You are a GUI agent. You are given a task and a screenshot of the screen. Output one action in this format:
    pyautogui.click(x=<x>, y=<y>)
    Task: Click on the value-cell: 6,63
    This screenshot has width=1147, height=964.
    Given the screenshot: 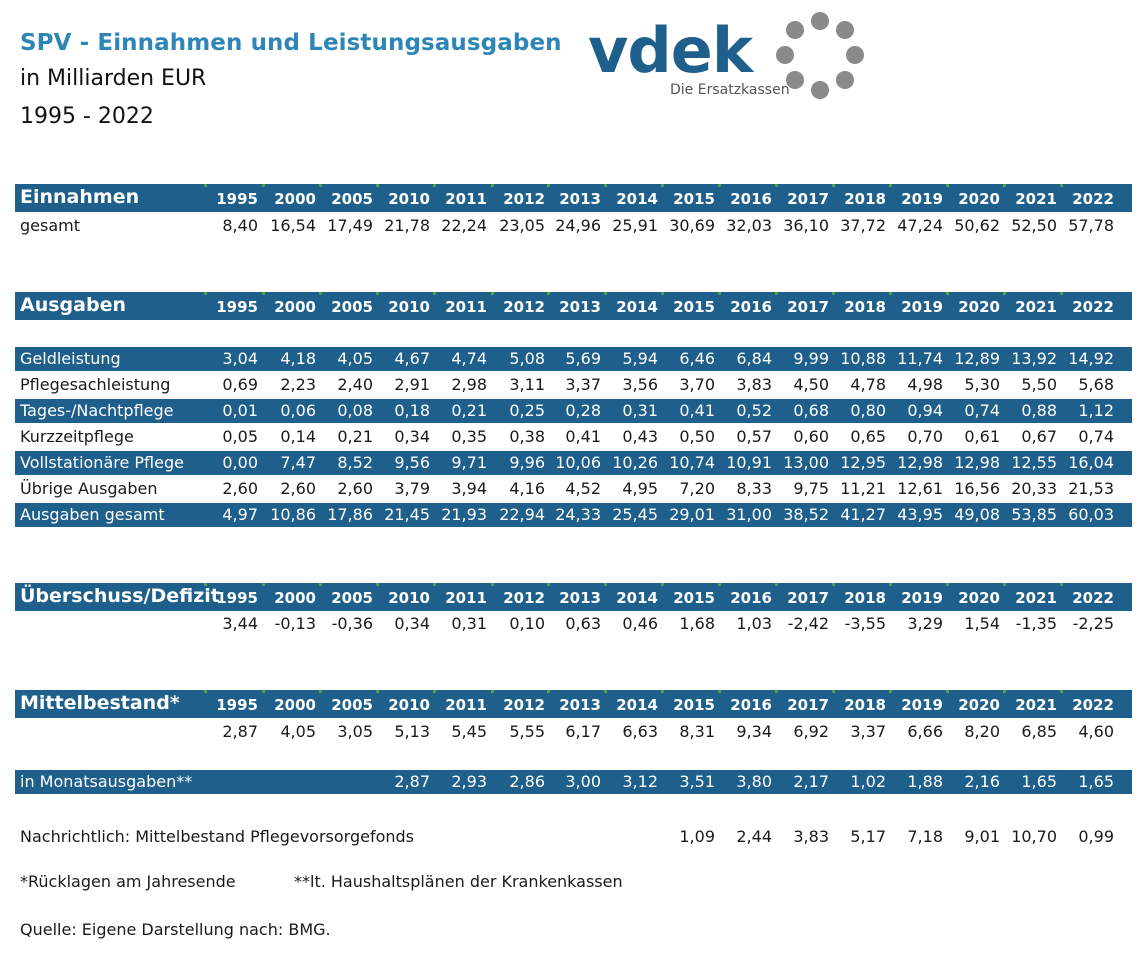 What is the action you would take?
    pyautogui.click(x=640, y=731)
    